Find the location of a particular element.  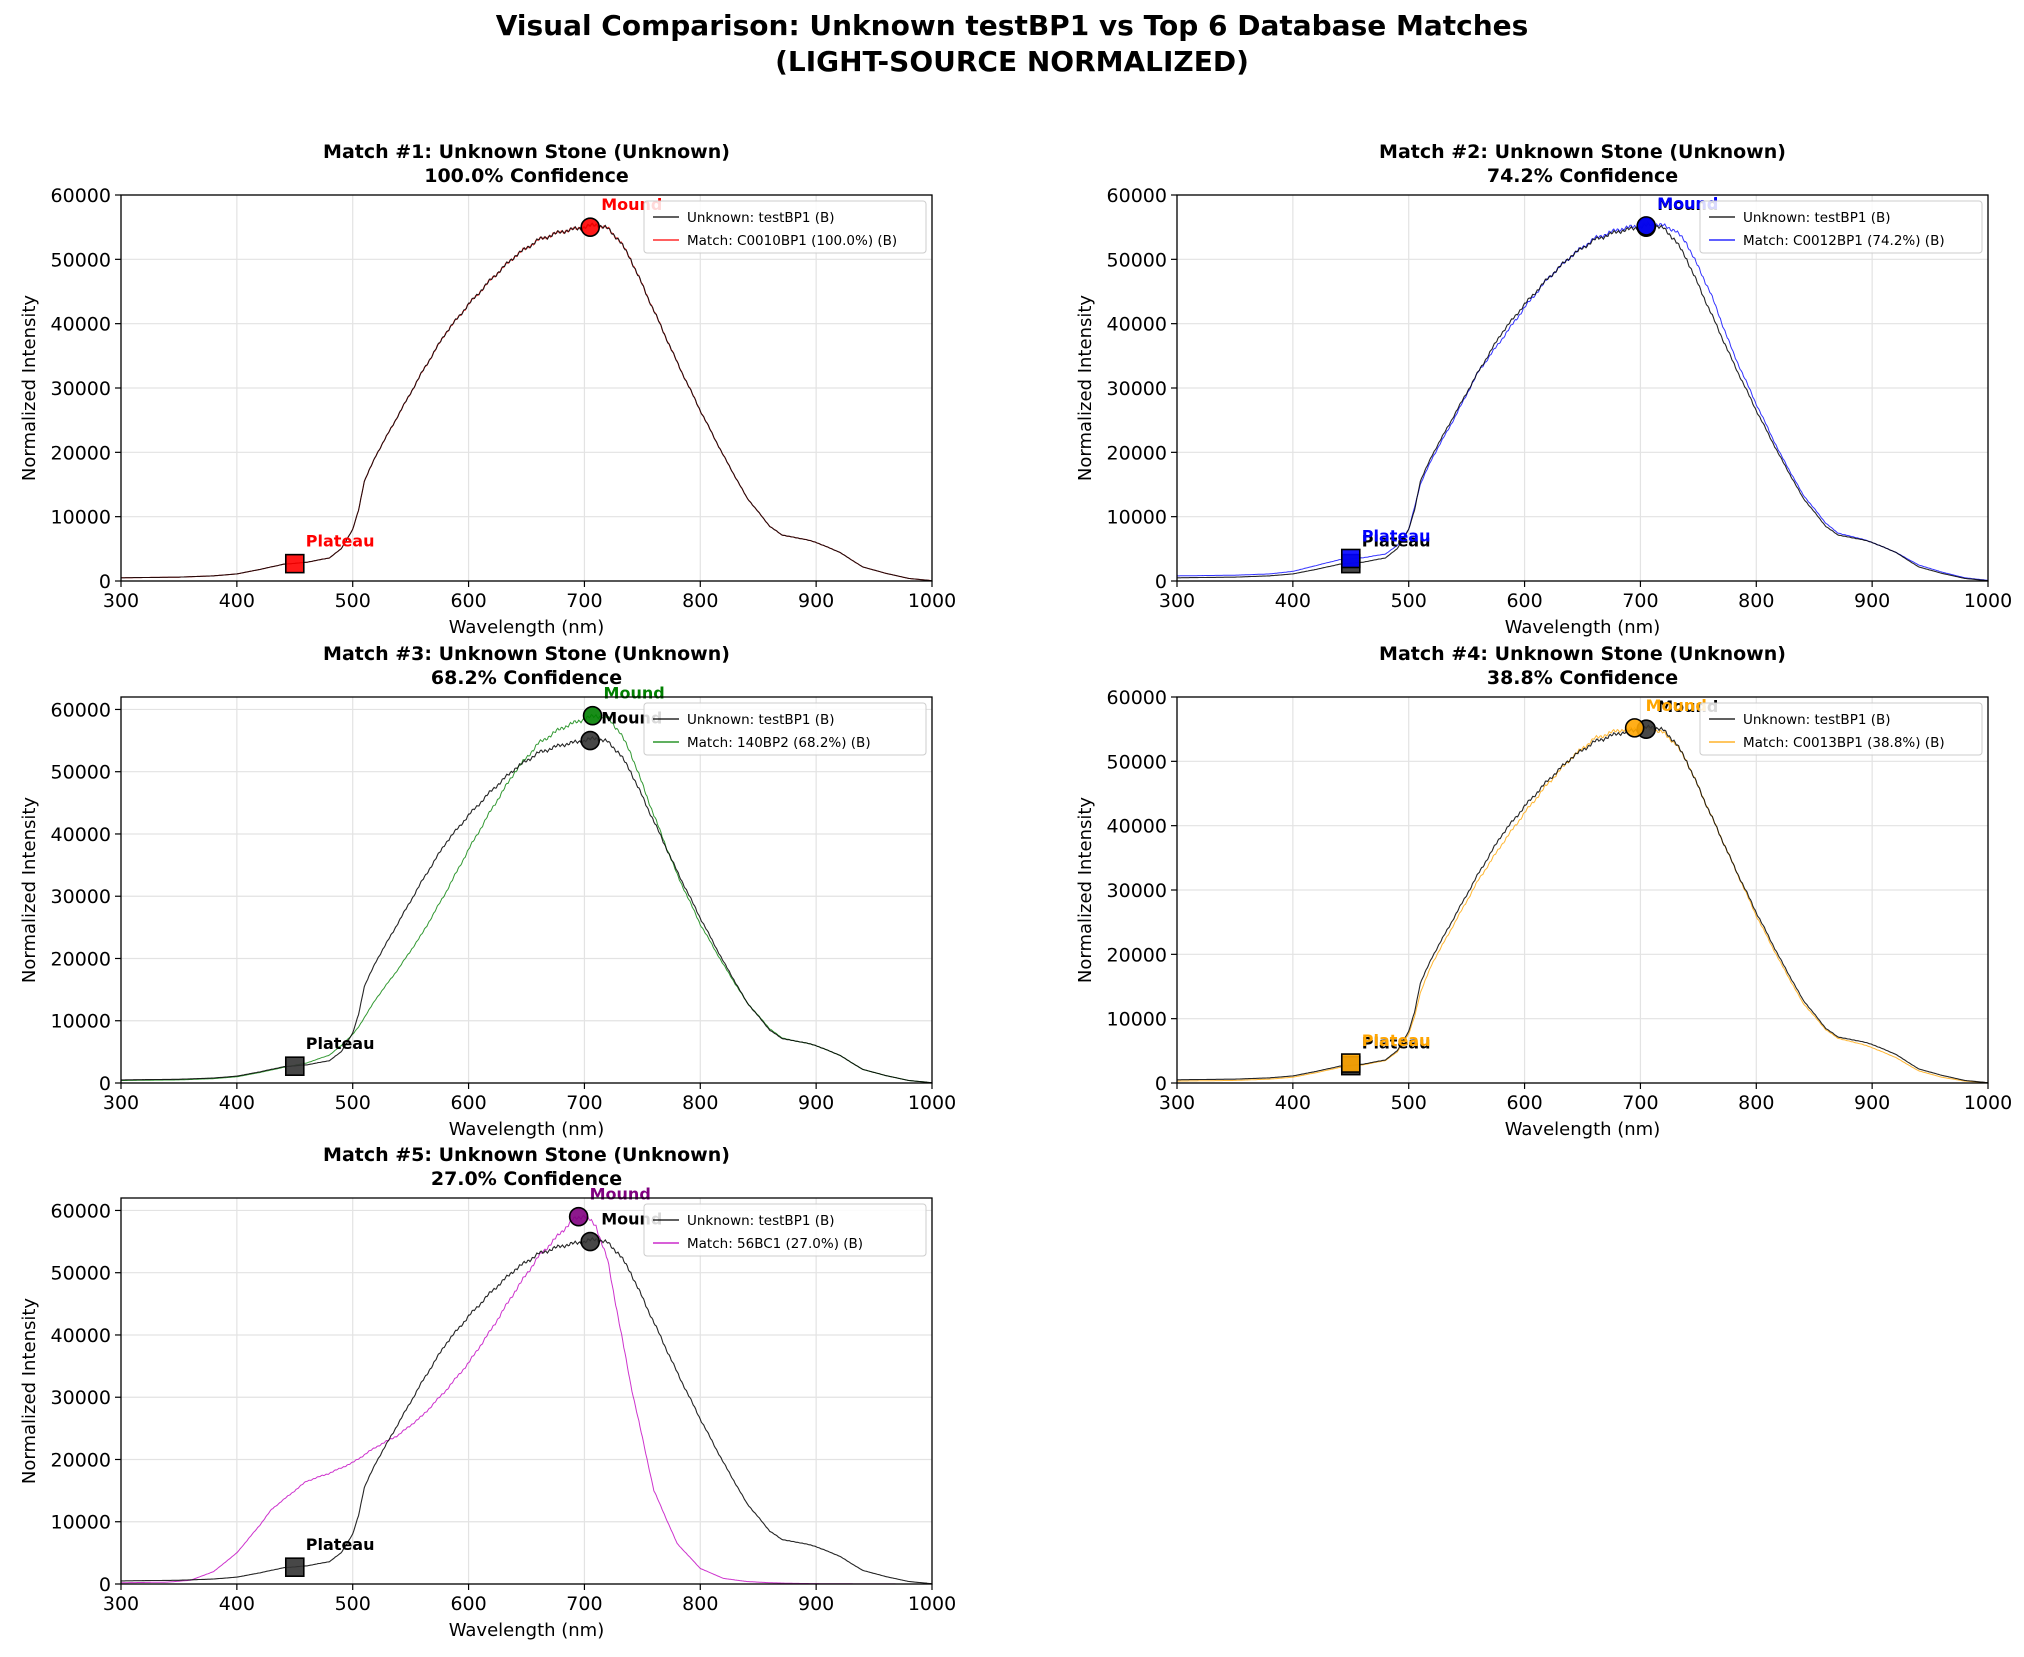

subplot-subtitle: 74.2% Confidence is located at coordinates (1582, 176).